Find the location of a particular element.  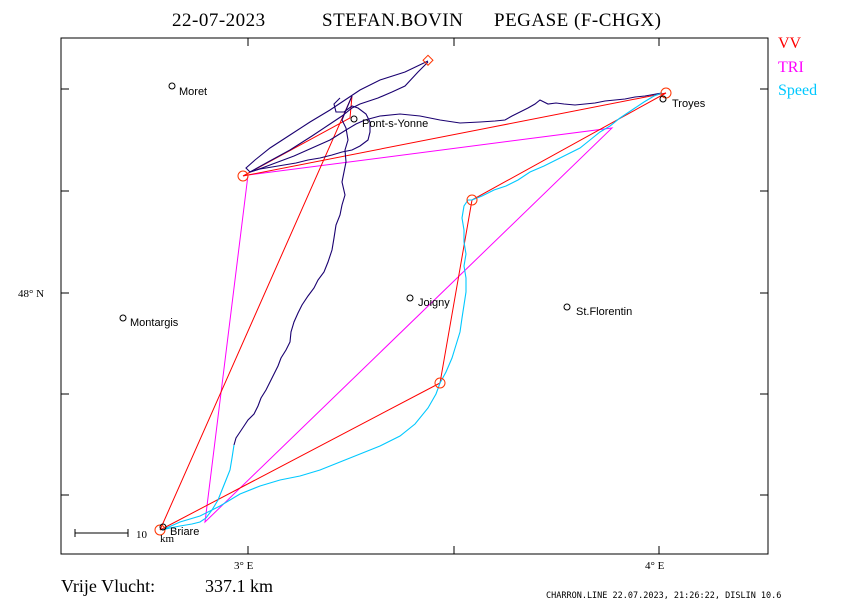

header-glider: PEGASE (F-CHGX) is located at coordinates (577, 20).